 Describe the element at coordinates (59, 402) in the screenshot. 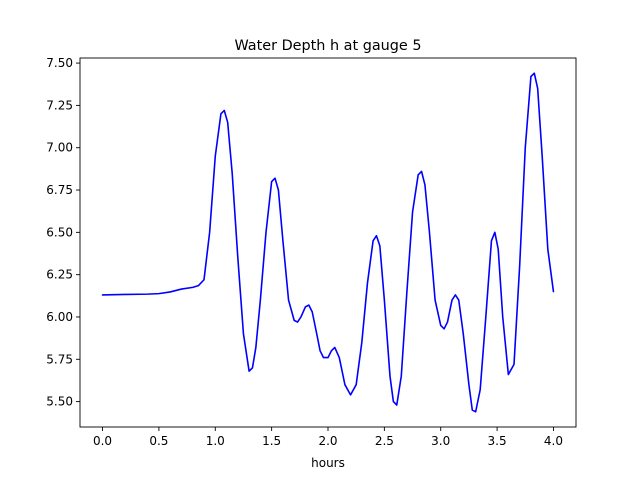

I see `y-tick-label: 5.50` at that location.